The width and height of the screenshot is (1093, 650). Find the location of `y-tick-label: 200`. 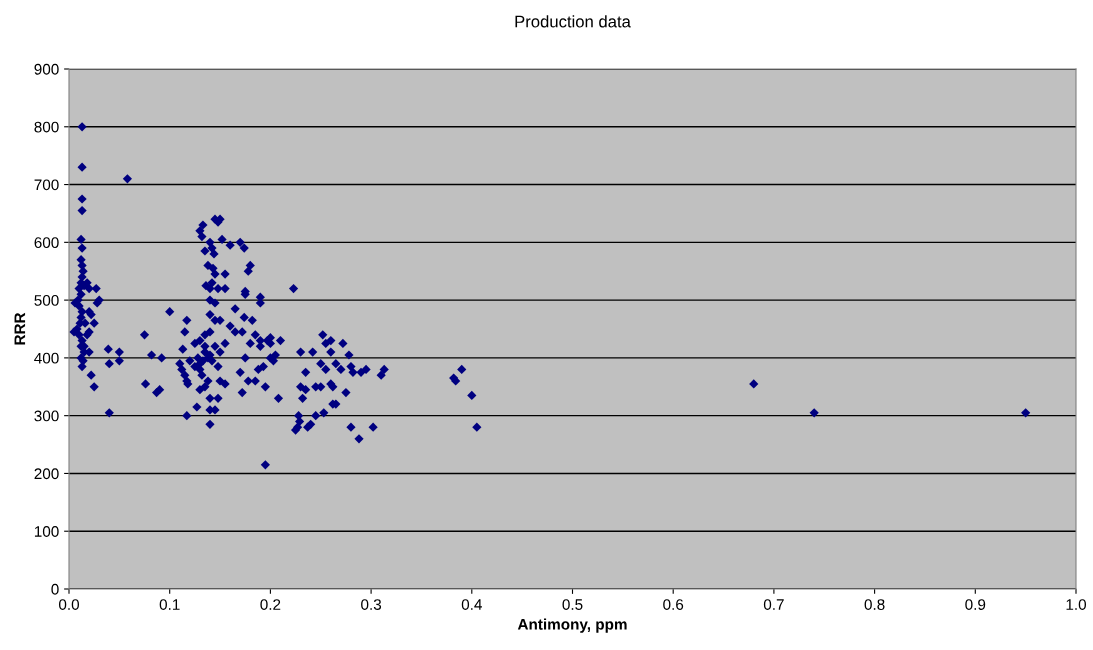

y-tick-label: 200 is located at coordinates (46, 474).